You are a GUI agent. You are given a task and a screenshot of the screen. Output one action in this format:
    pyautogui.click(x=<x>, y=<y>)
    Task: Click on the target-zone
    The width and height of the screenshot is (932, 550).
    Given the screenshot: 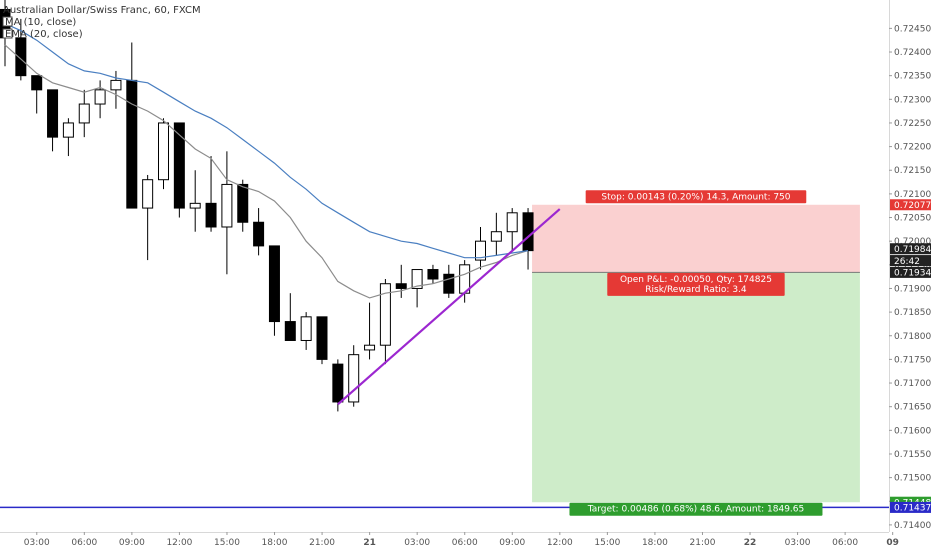 What is the action you would take?
    pyautogui.click(x=696, y=387)
    